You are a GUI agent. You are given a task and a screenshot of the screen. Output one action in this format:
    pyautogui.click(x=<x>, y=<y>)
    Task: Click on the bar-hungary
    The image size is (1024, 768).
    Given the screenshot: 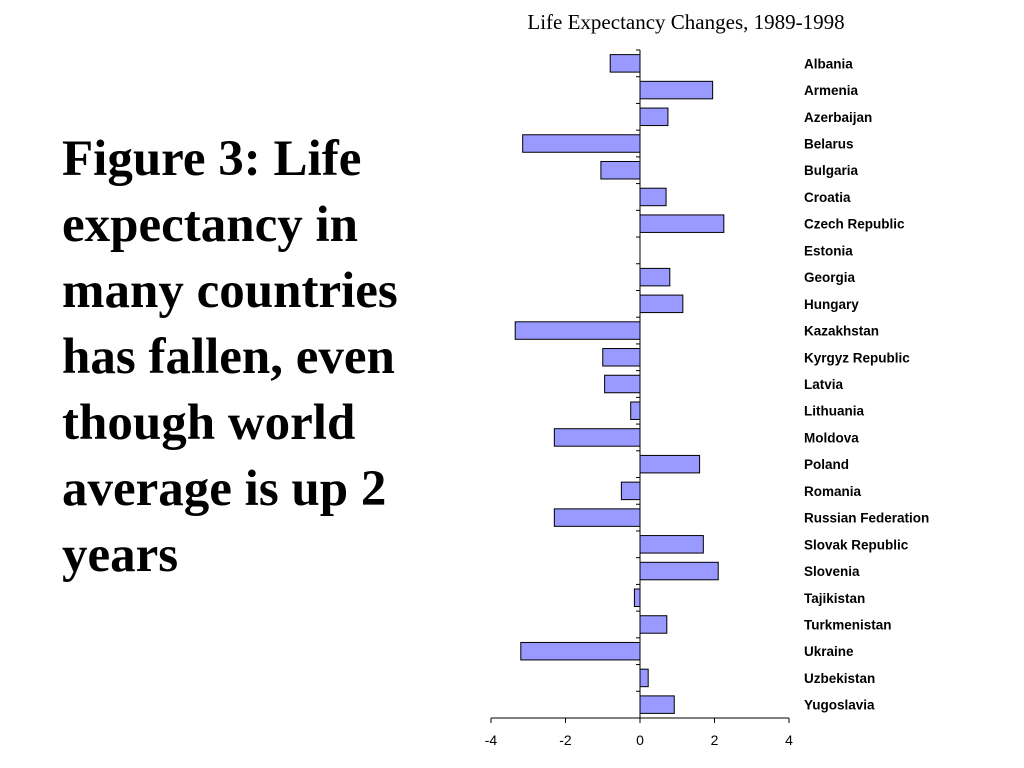 What is the action you would take?
    pyautogui.click(x=661, y=304)
    